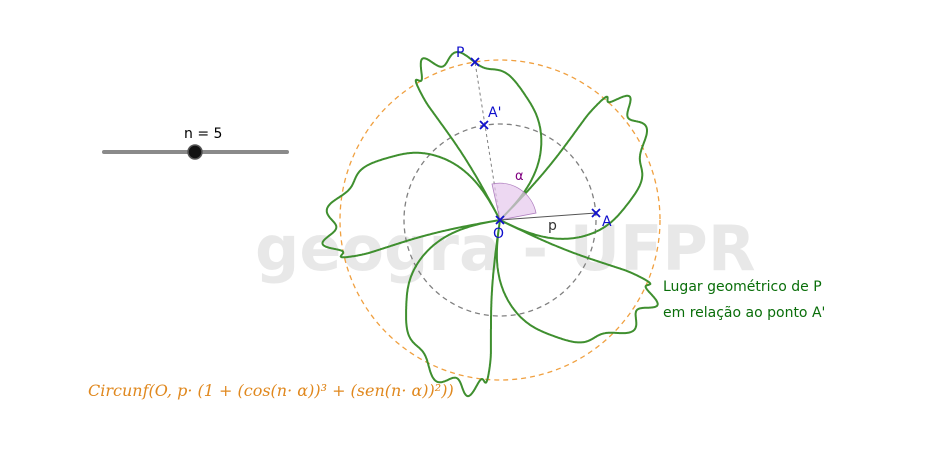  Describe the element at coordinates (460, 53) in the screenshot. I see `point-p-label: P` at that location.